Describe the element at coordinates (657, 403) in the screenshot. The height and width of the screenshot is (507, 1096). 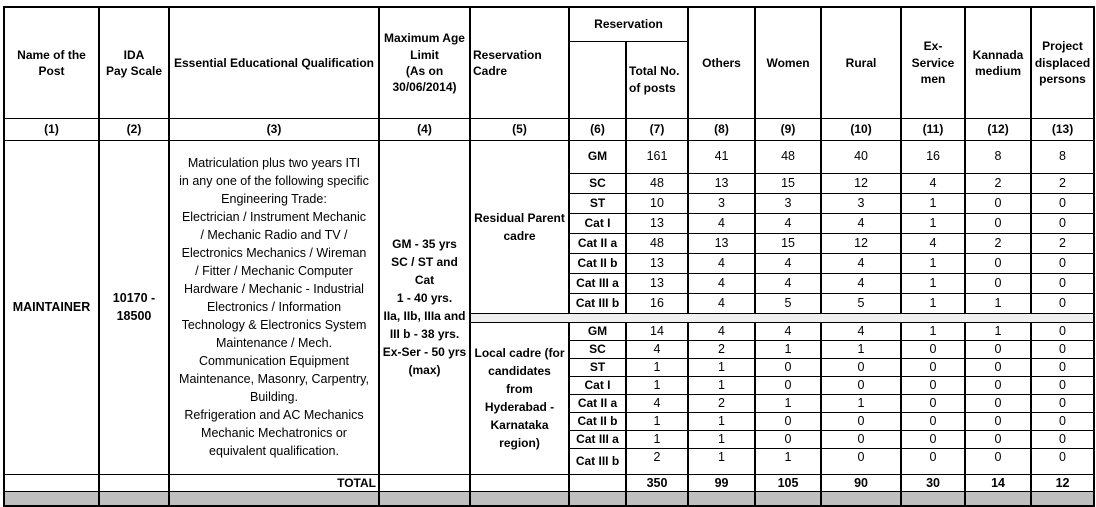
I see `local-cat2a-total: 4` at that location.